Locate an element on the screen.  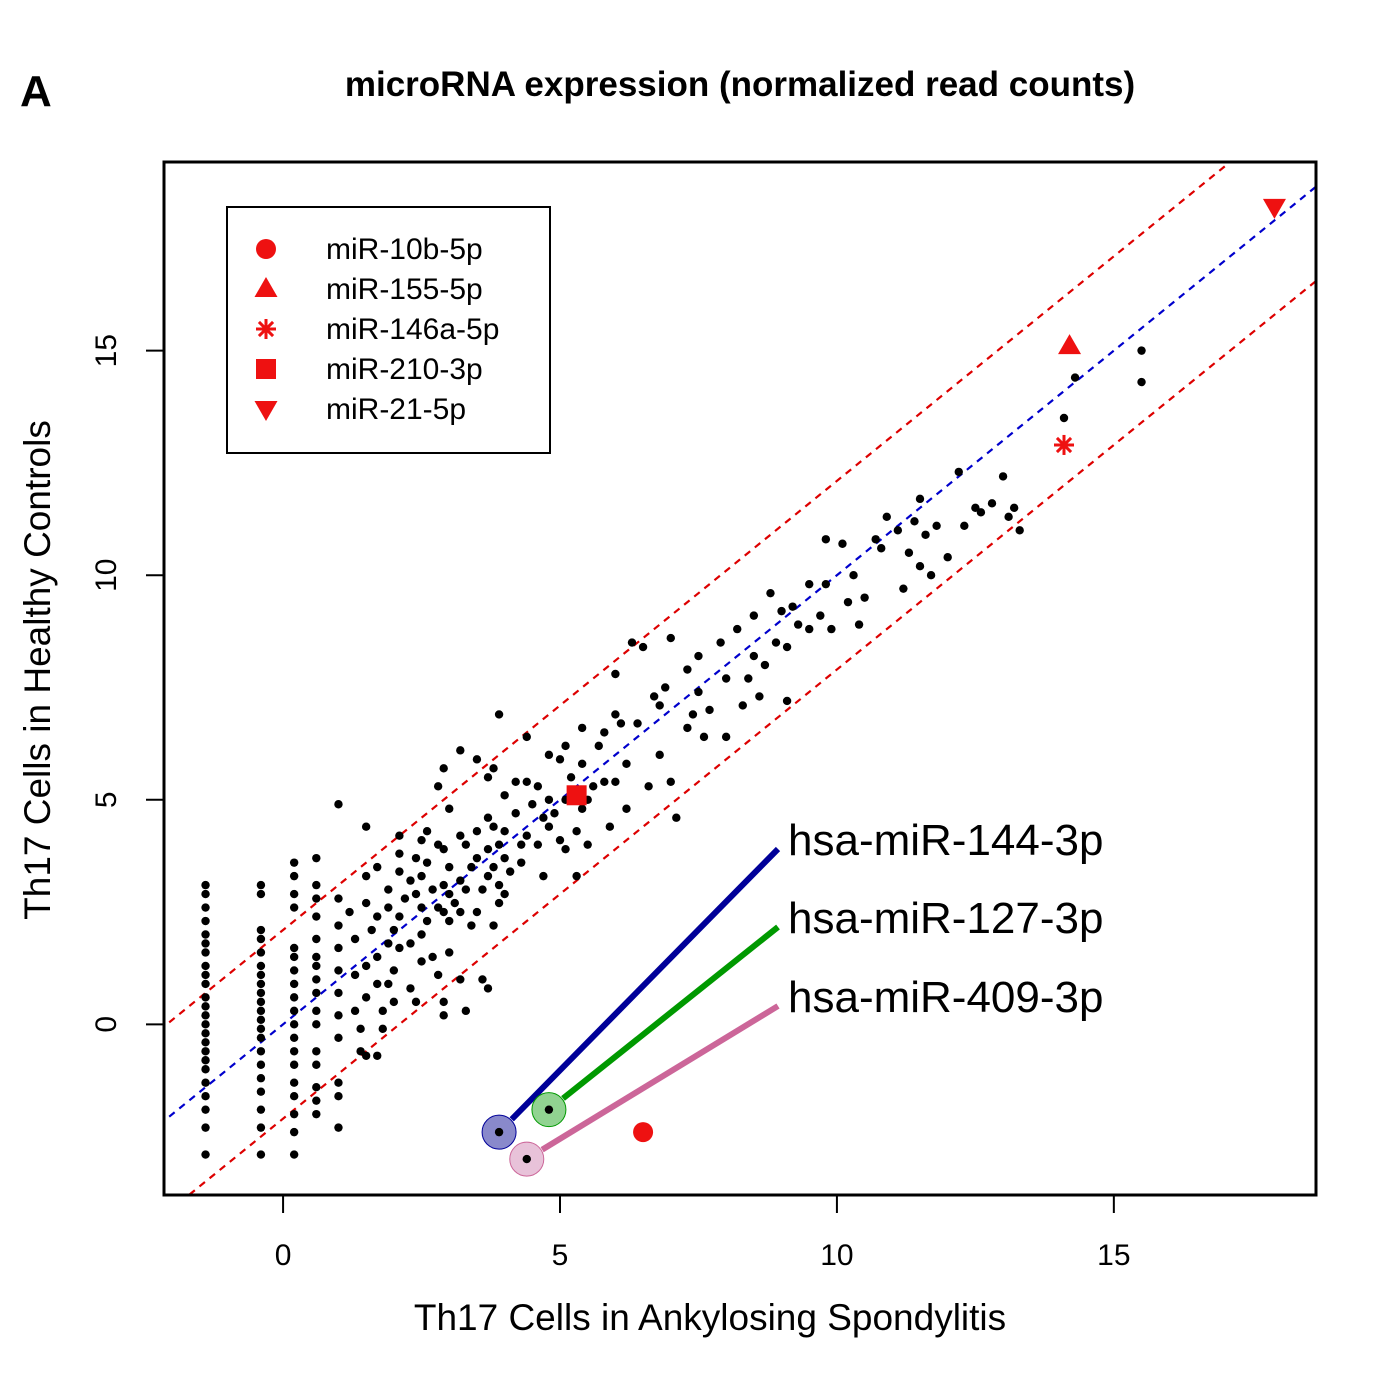
panel-letter: A is located at coordinates (36, 91).